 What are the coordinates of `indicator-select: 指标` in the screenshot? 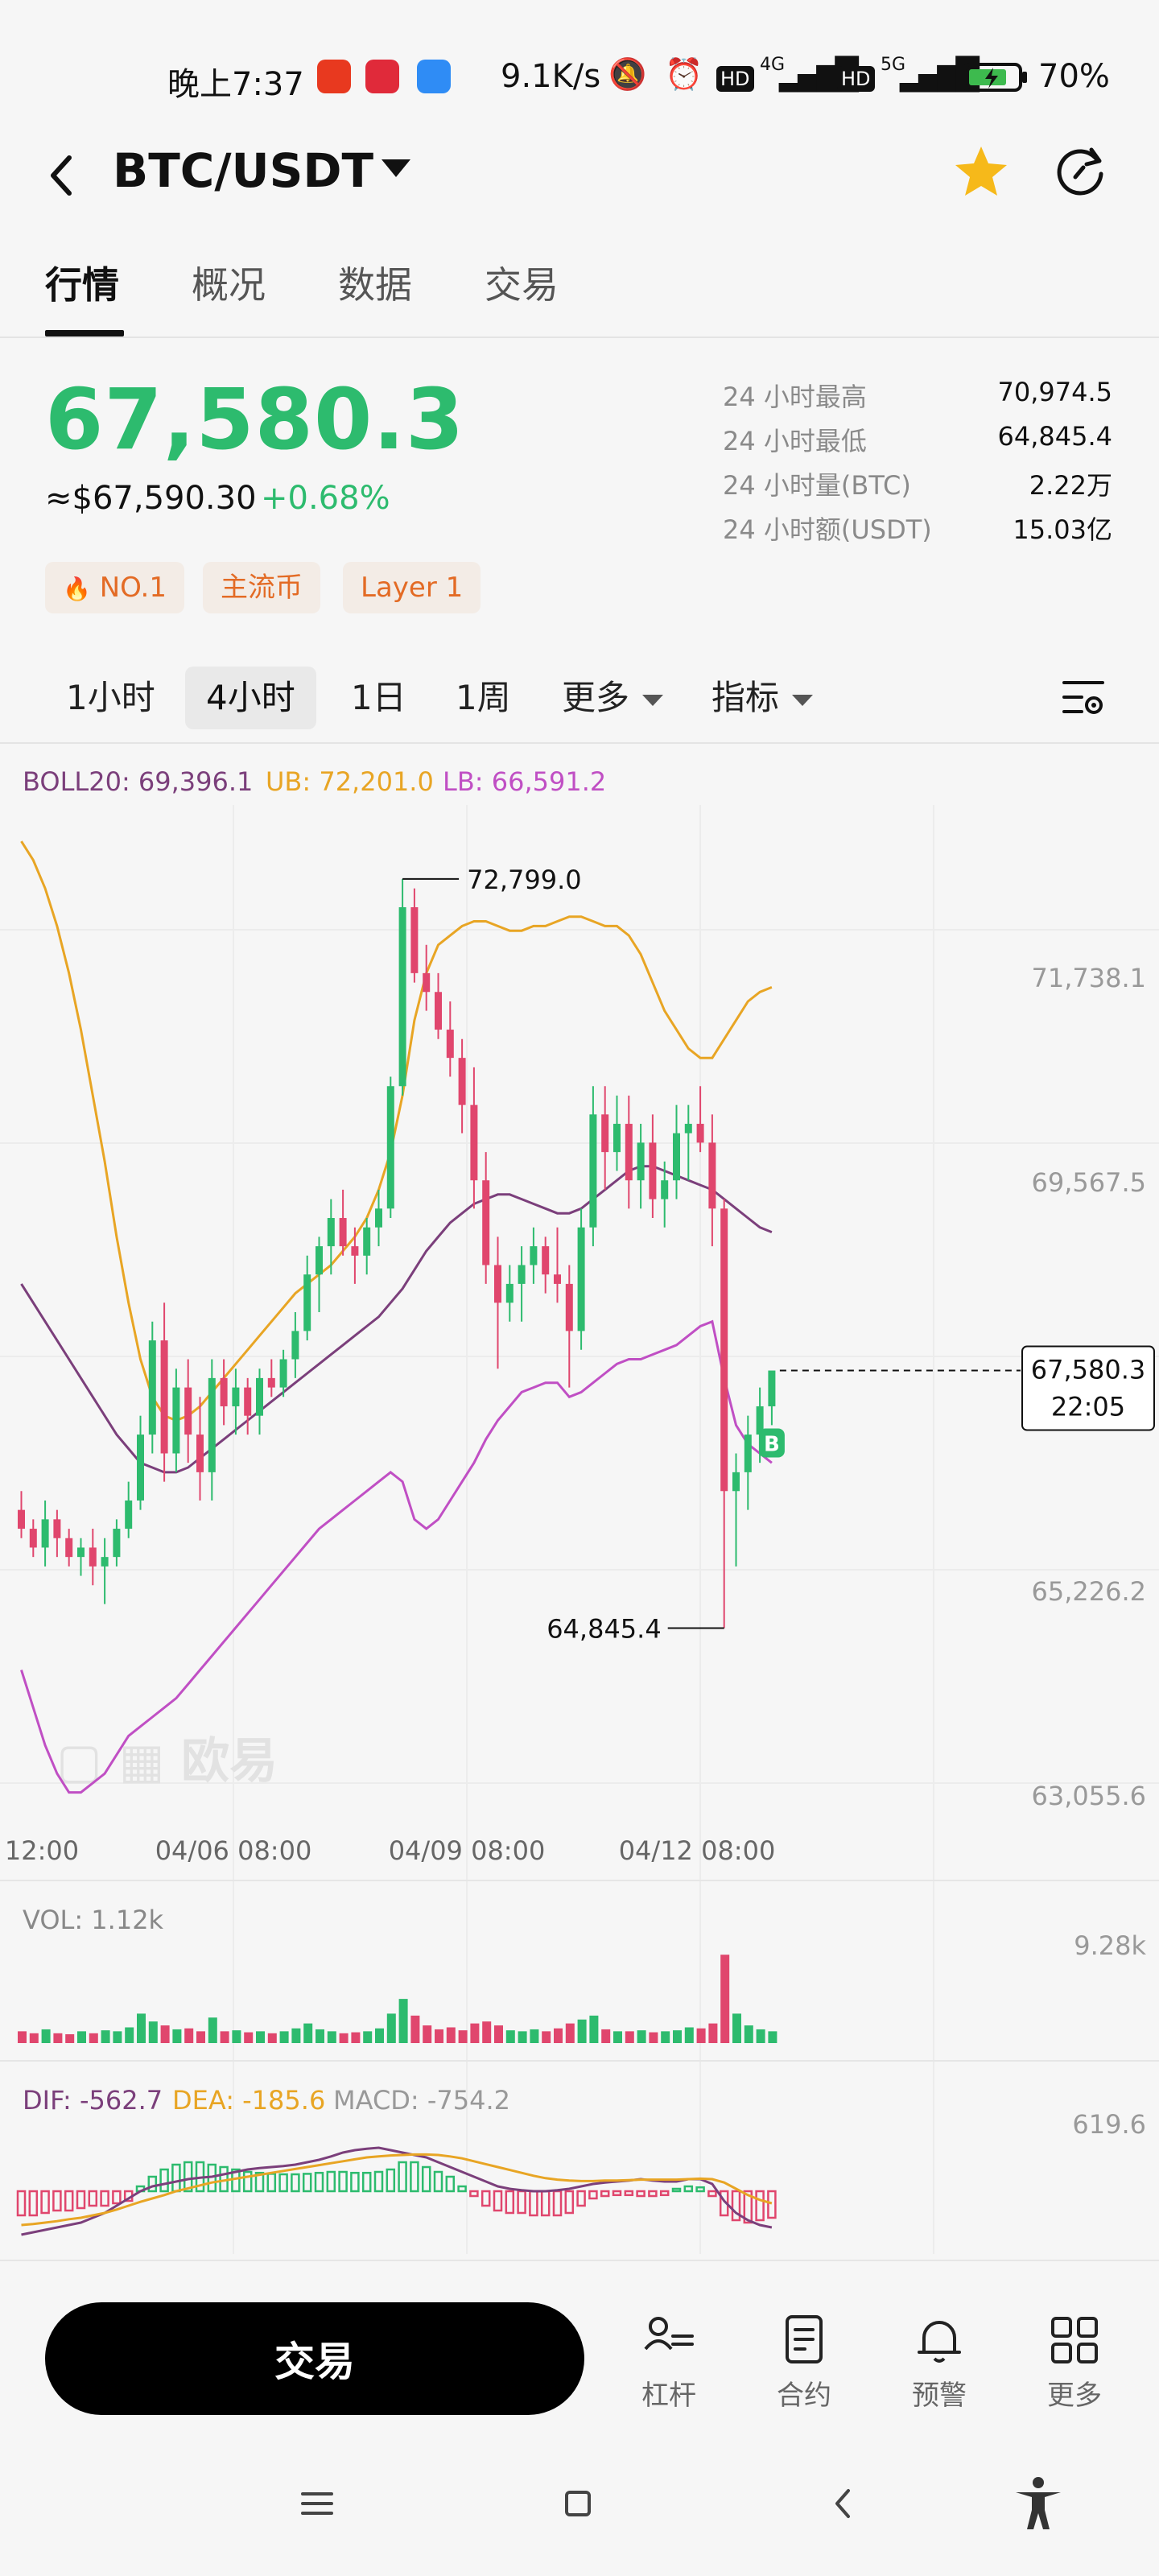 It's located at (762, 698).